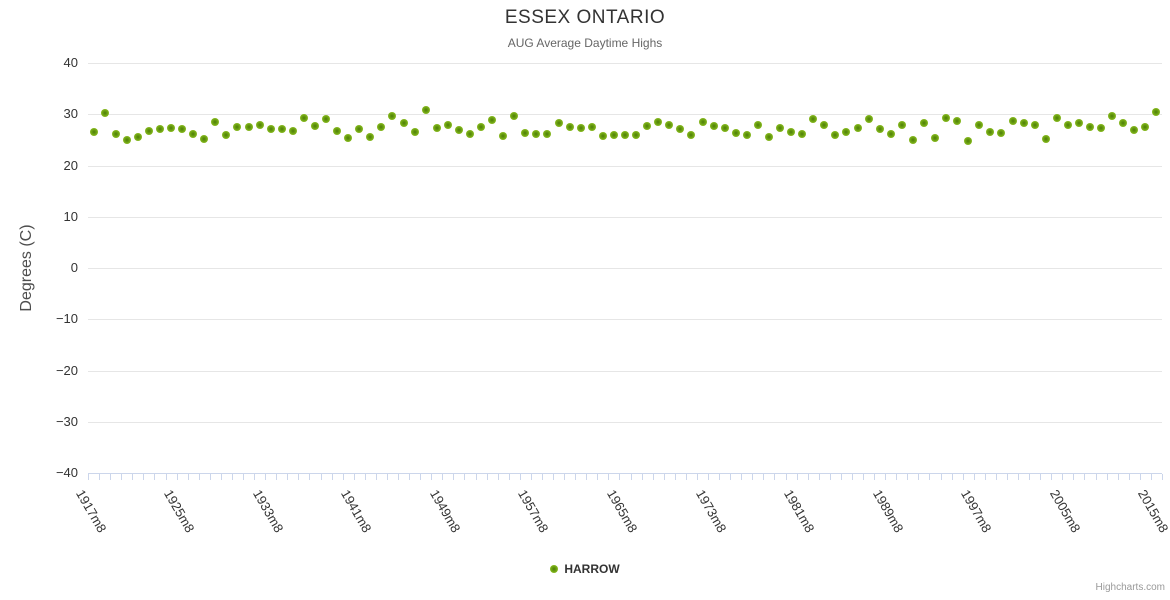 The width and height of the screenshot is (1170, 600). I want to click on y-gridline, so click(625, 63).